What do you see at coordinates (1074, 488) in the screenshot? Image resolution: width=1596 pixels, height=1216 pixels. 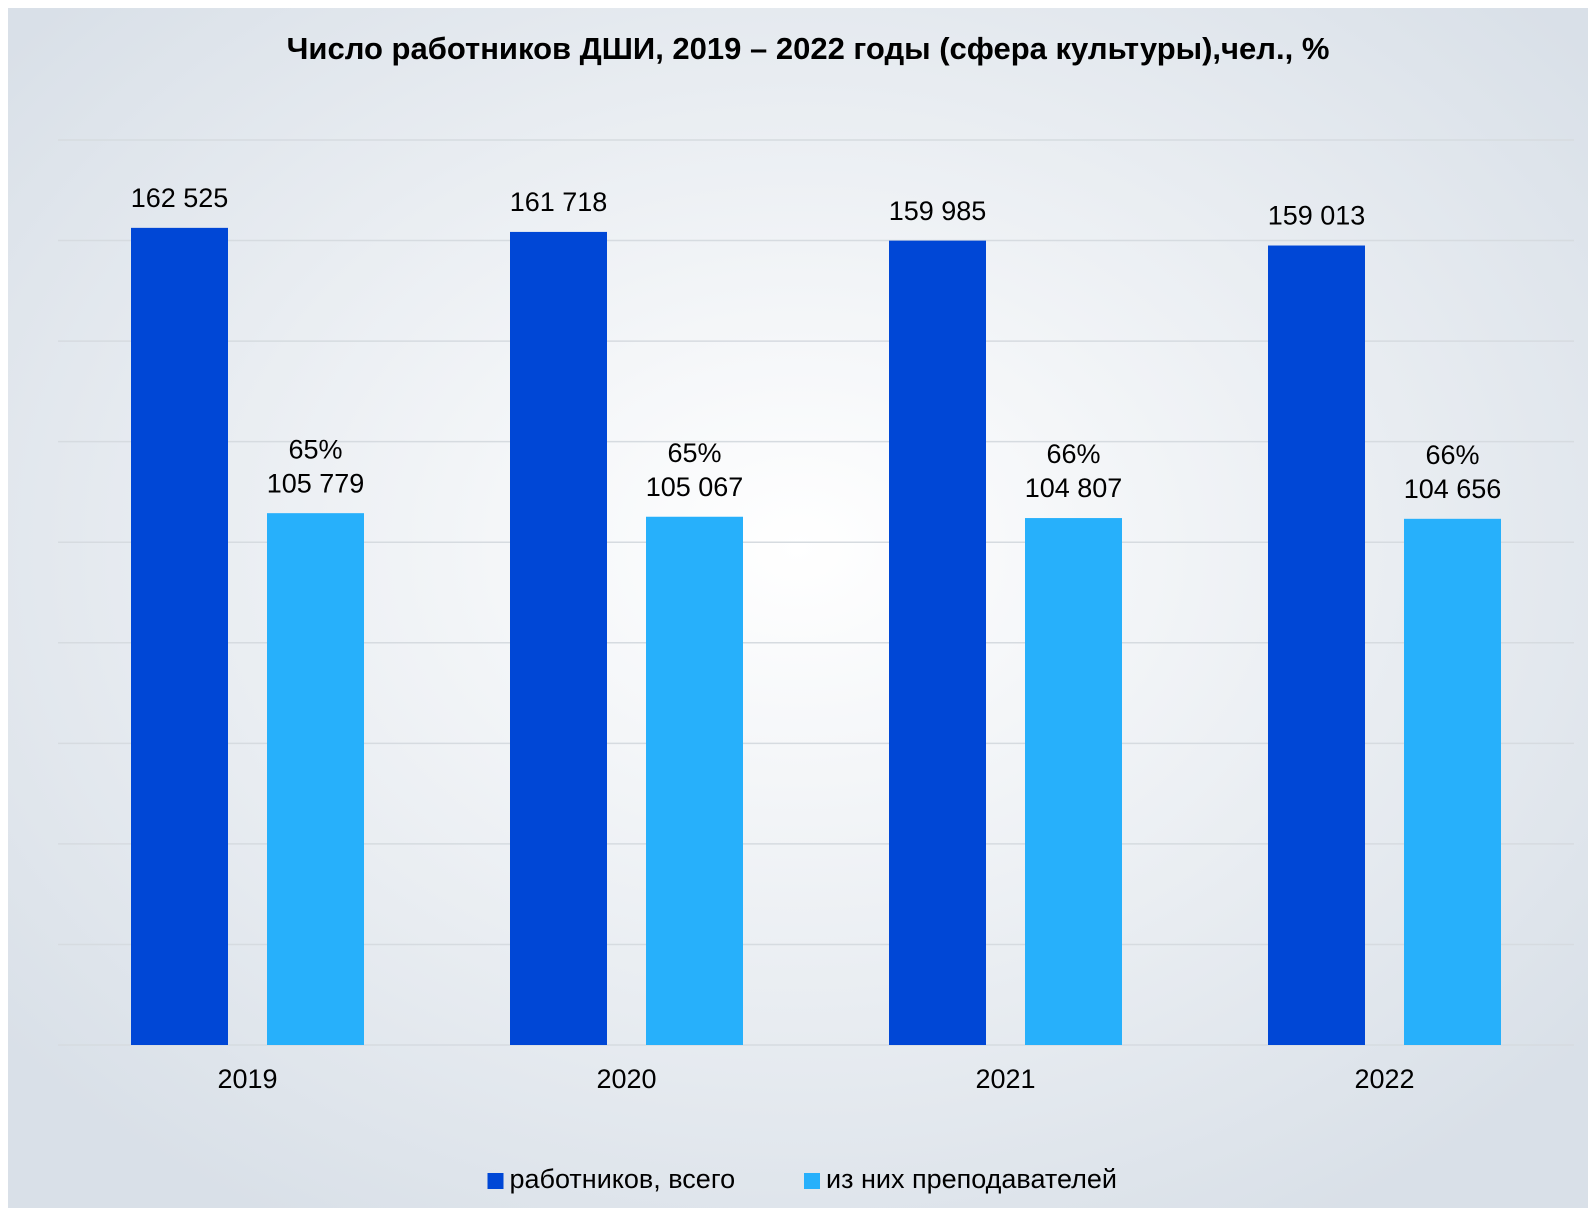 I see `data-label: 104 807` at bounding box center [1074, 488].